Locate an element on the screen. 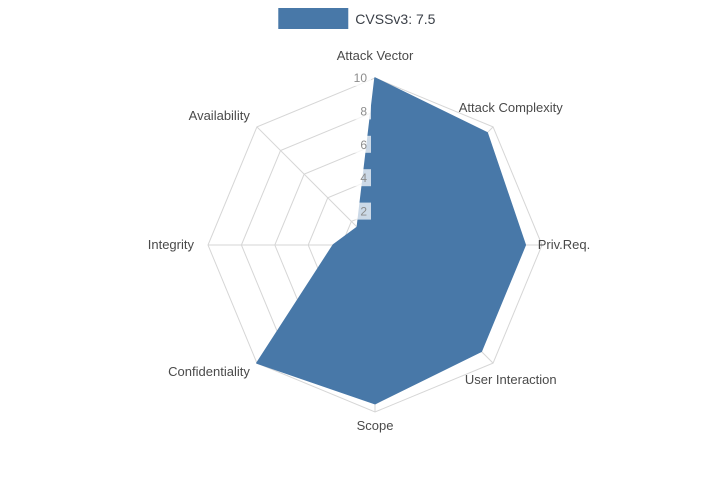 The height and width of the screenshot is (504, 720). radial-tick-label: 6 is located at coordinates (363, 145).